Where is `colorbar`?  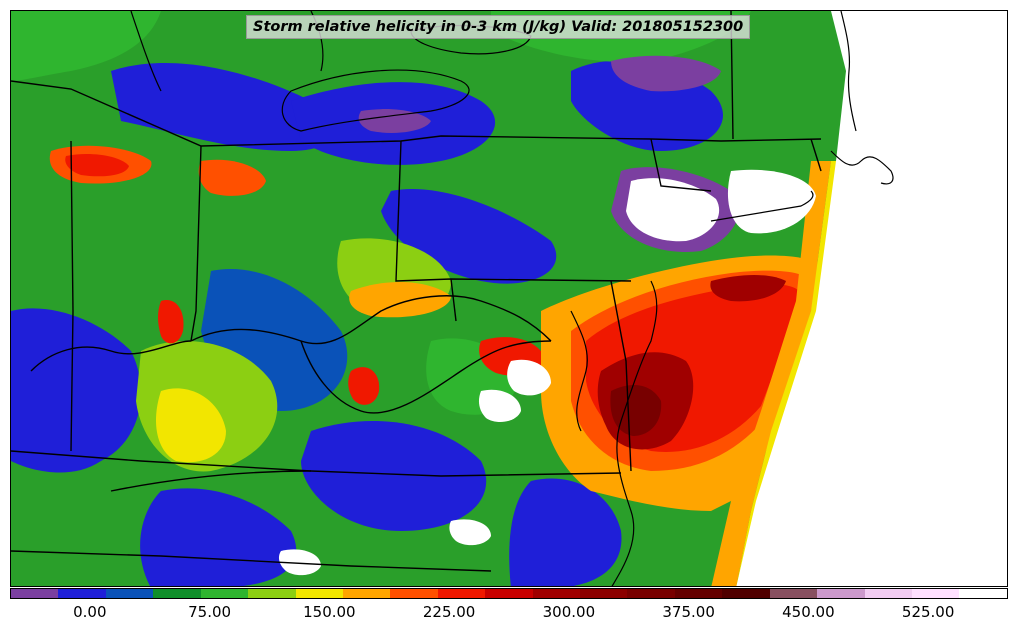
colorbar is located at coordinates (509, 593).